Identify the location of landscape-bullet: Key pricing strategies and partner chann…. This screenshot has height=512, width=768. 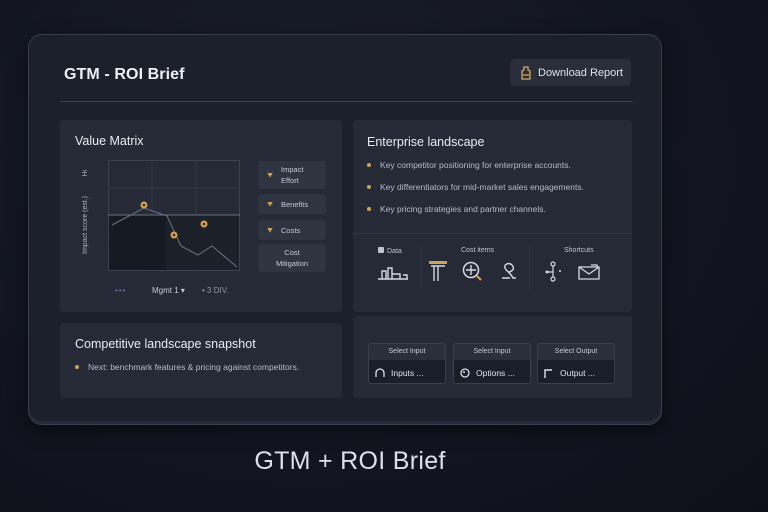
(456, 209).